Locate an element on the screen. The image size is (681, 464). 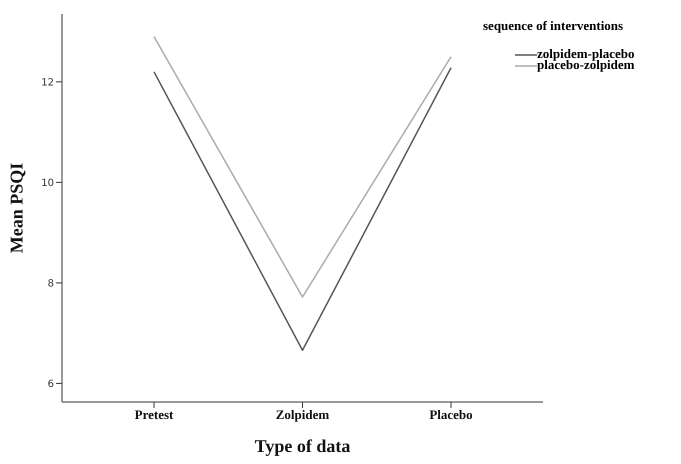
y-tick-label: 6 is located at coordinates (51, 384).